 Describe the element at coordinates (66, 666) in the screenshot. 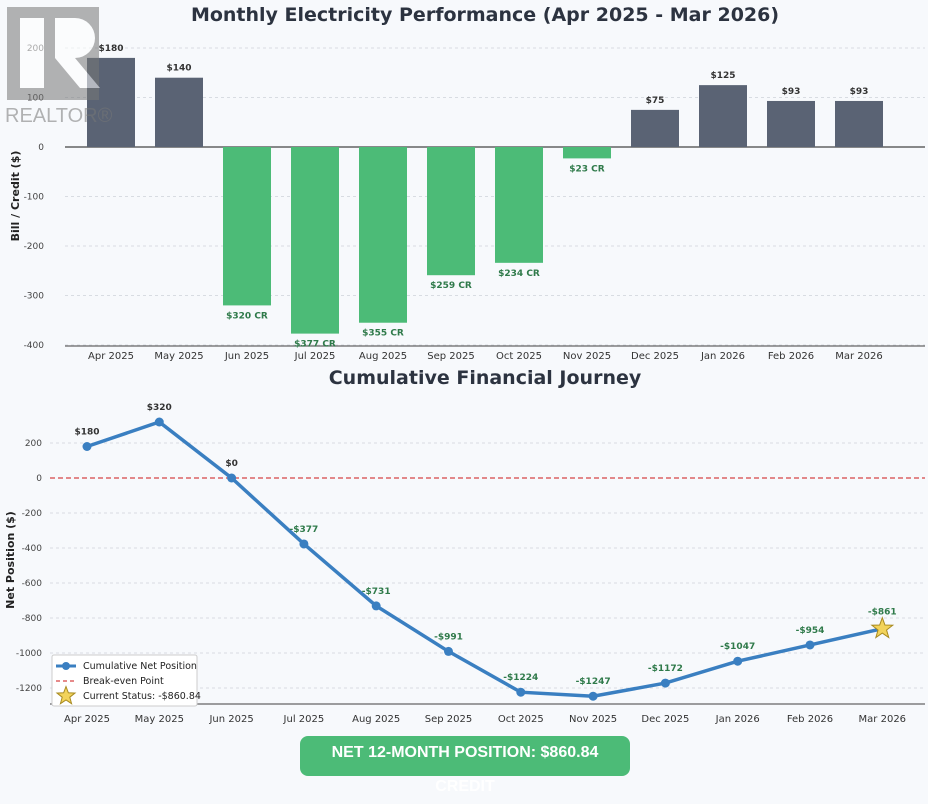

I see `legend-marker-icon` at that location.